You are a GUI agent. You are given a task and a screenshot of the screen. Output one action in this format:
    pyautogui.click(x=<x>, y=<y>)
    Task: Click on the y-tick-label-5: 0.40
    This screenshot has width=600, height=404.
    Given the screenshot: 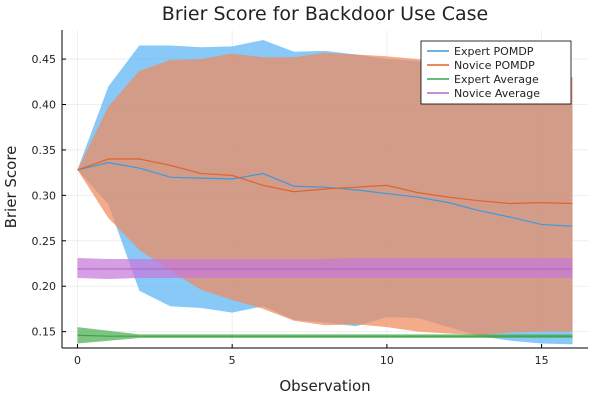 What is the action you would take?
    pyautogui.click(x=44, y=105)
    